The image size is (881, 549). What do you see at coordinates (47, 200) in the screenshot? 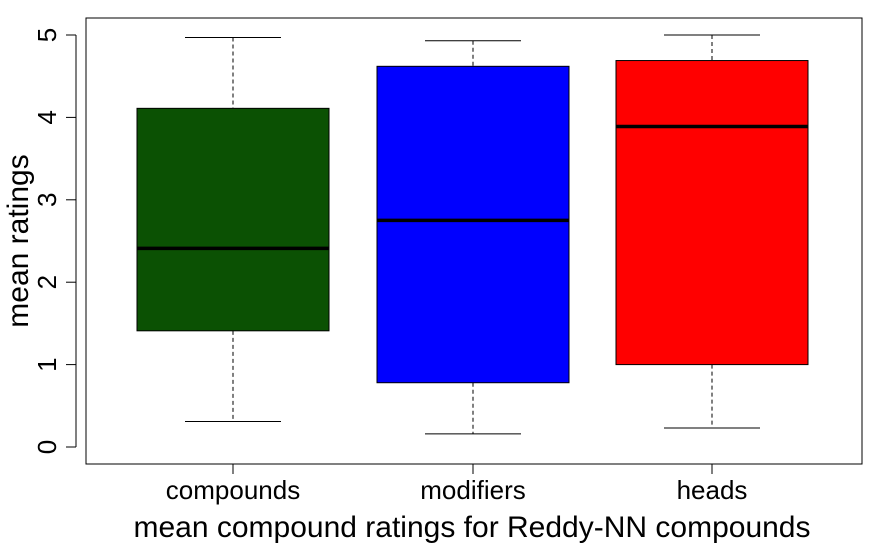
I see `y-tick-label: 3` at bounding box center [47, 200].